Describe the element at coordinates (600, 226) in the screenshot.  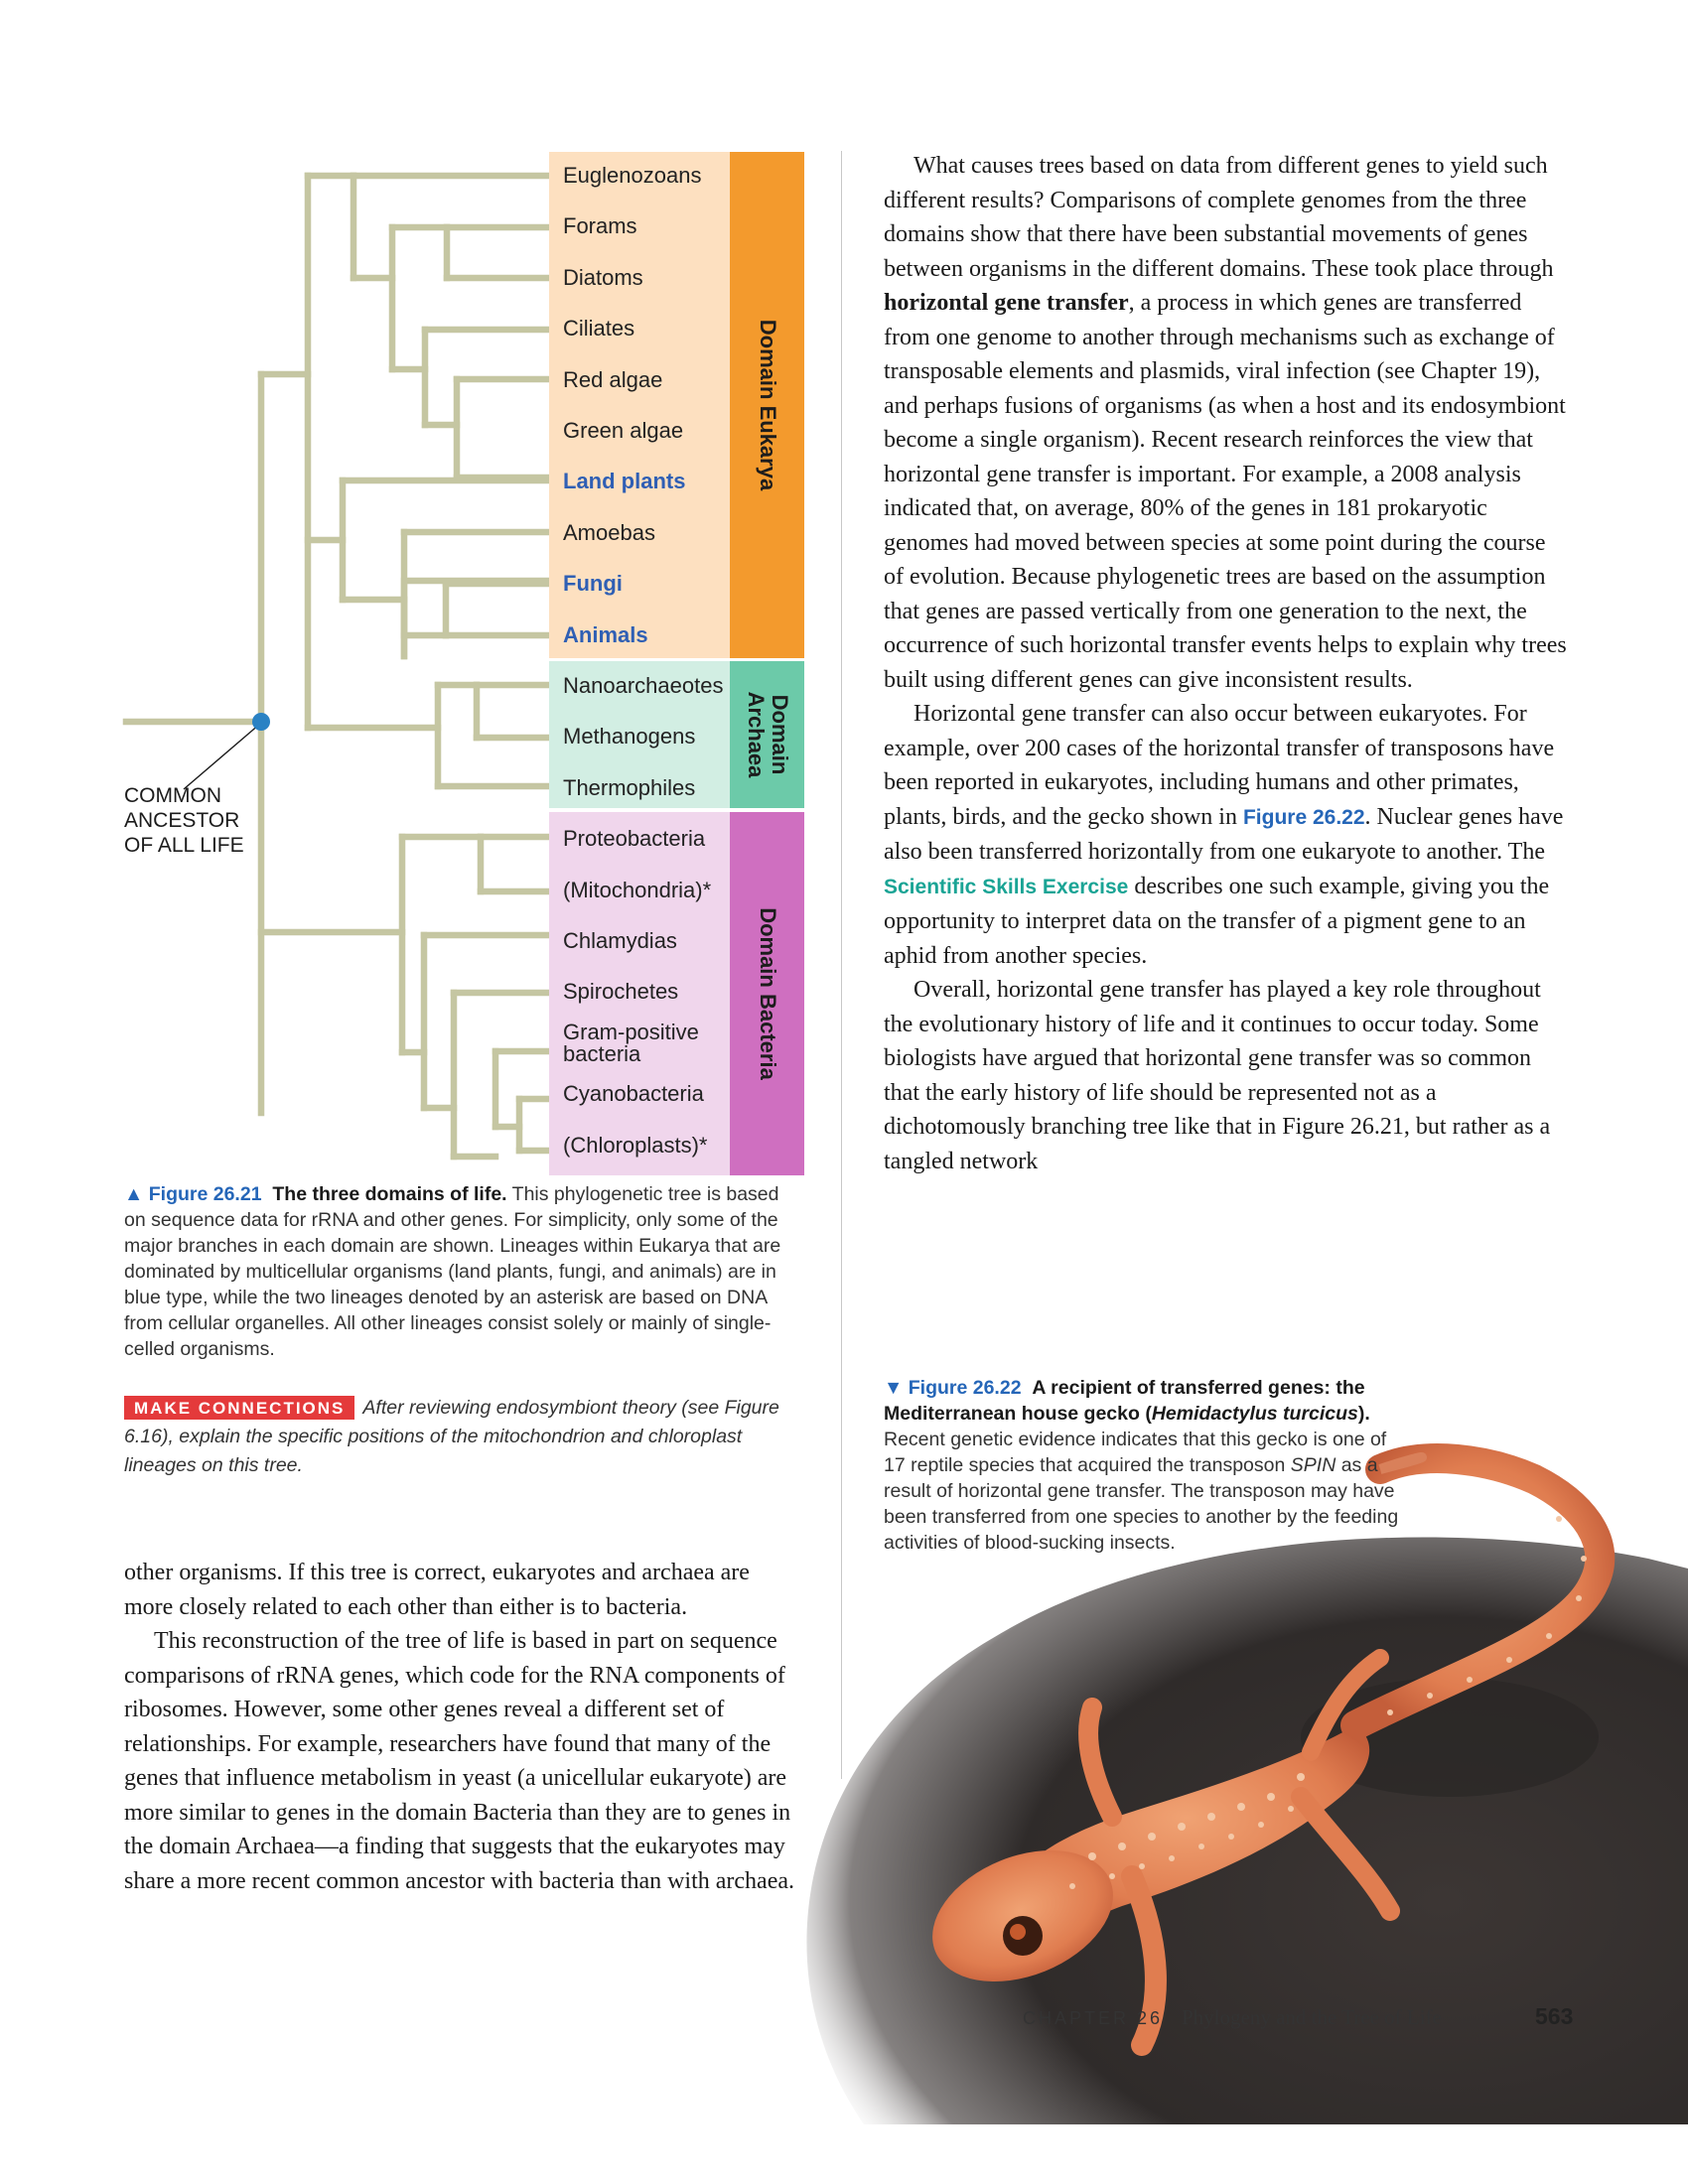
I see `taxon-label-eukarya: Forams` at that location.